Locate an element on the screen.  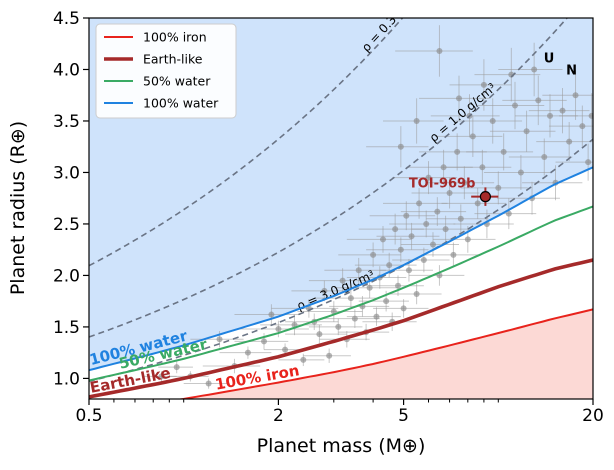
y-axis-label: Planet radius (R⊕) is located at coordinates (18, 208).